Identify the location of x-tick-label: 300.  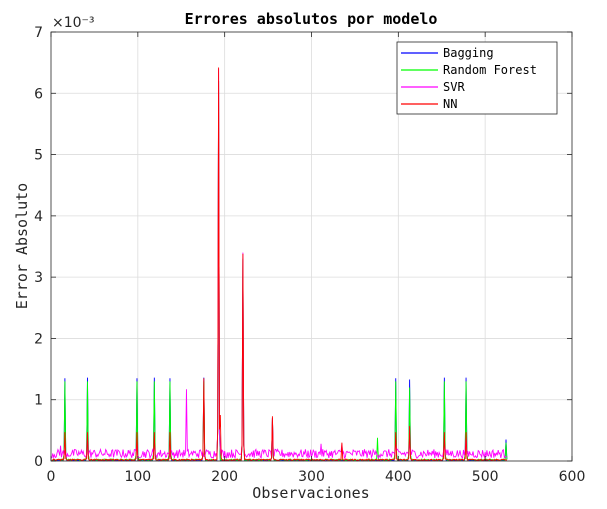
(311, 477).